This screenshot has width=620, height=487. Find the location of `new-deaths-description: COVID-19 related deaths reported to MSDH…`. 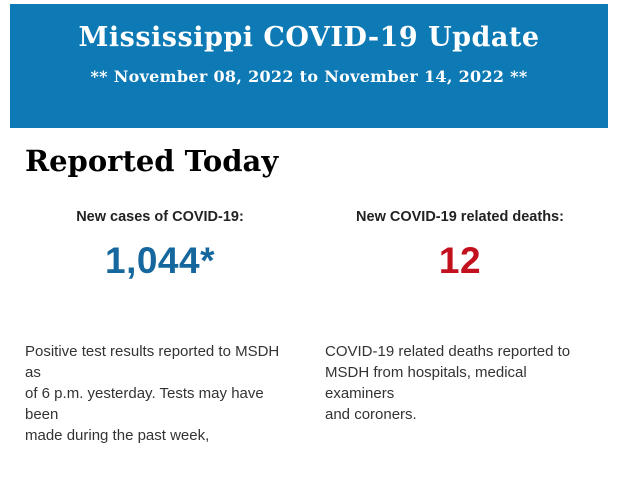

new-deaths-description: COVID-19 related deaths reported to MSDH… is located at coordinates (448, 383).